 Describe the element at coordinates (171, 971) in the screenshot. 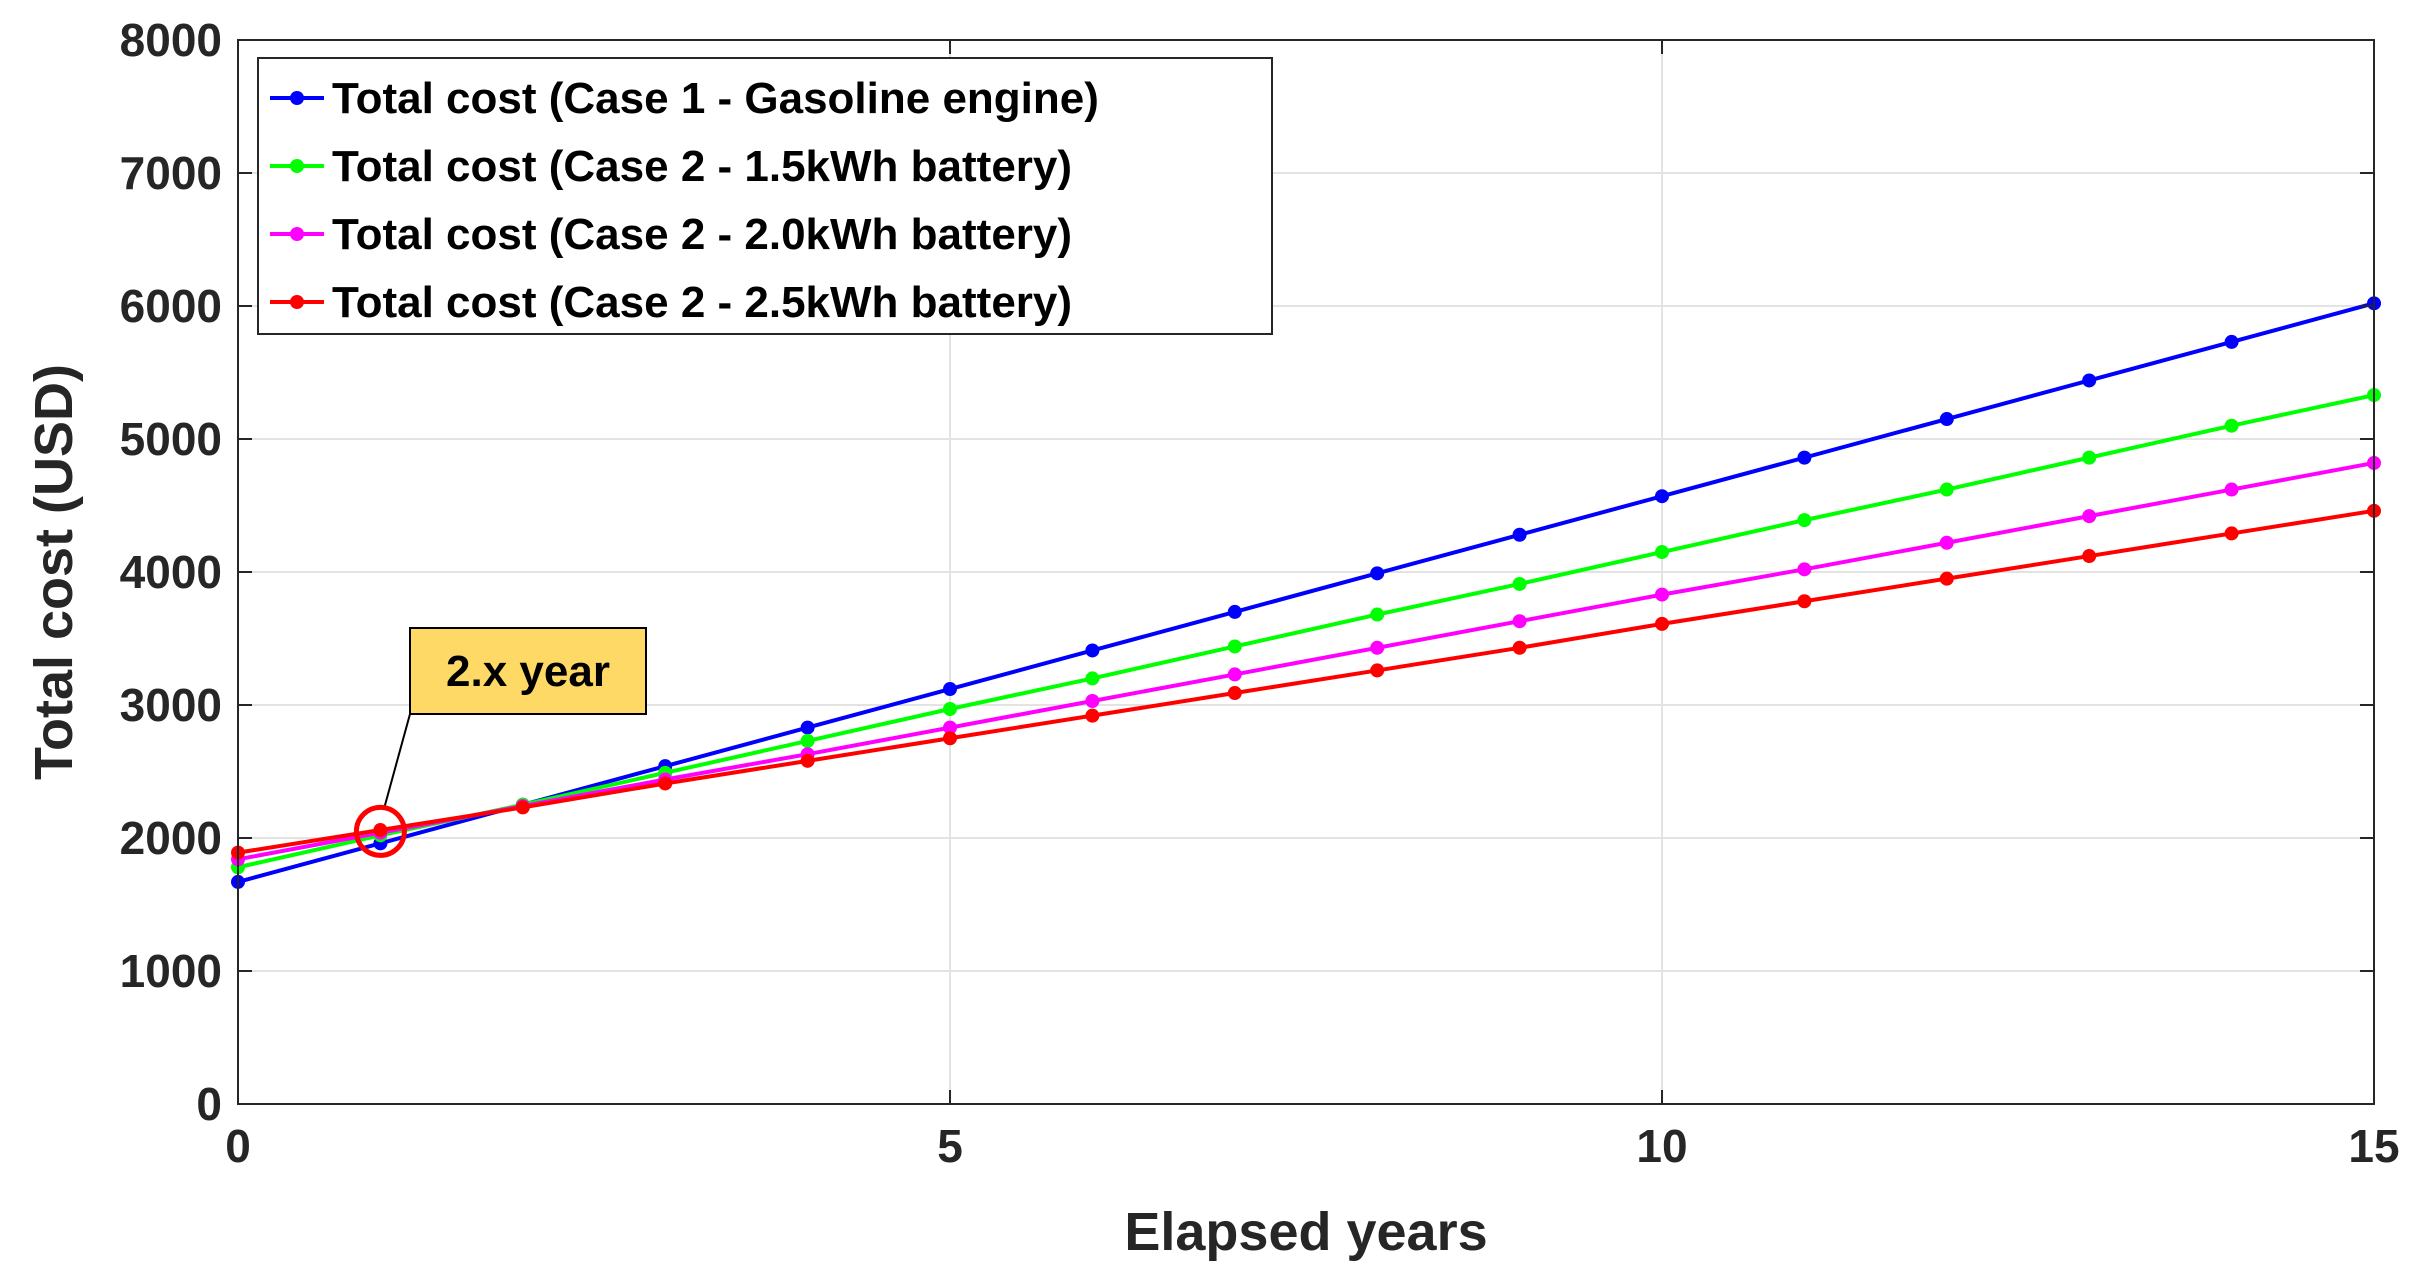

I see `y-tick-label: 1000` at that location.